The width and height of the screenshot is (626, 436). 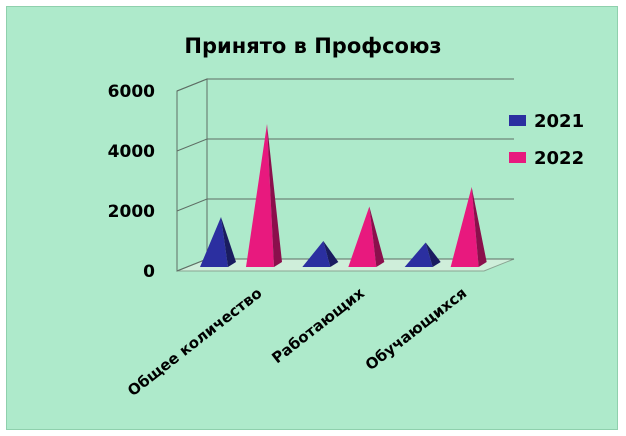 I want to click on x-category-label: Общее количество, so click(x=194, y=342).